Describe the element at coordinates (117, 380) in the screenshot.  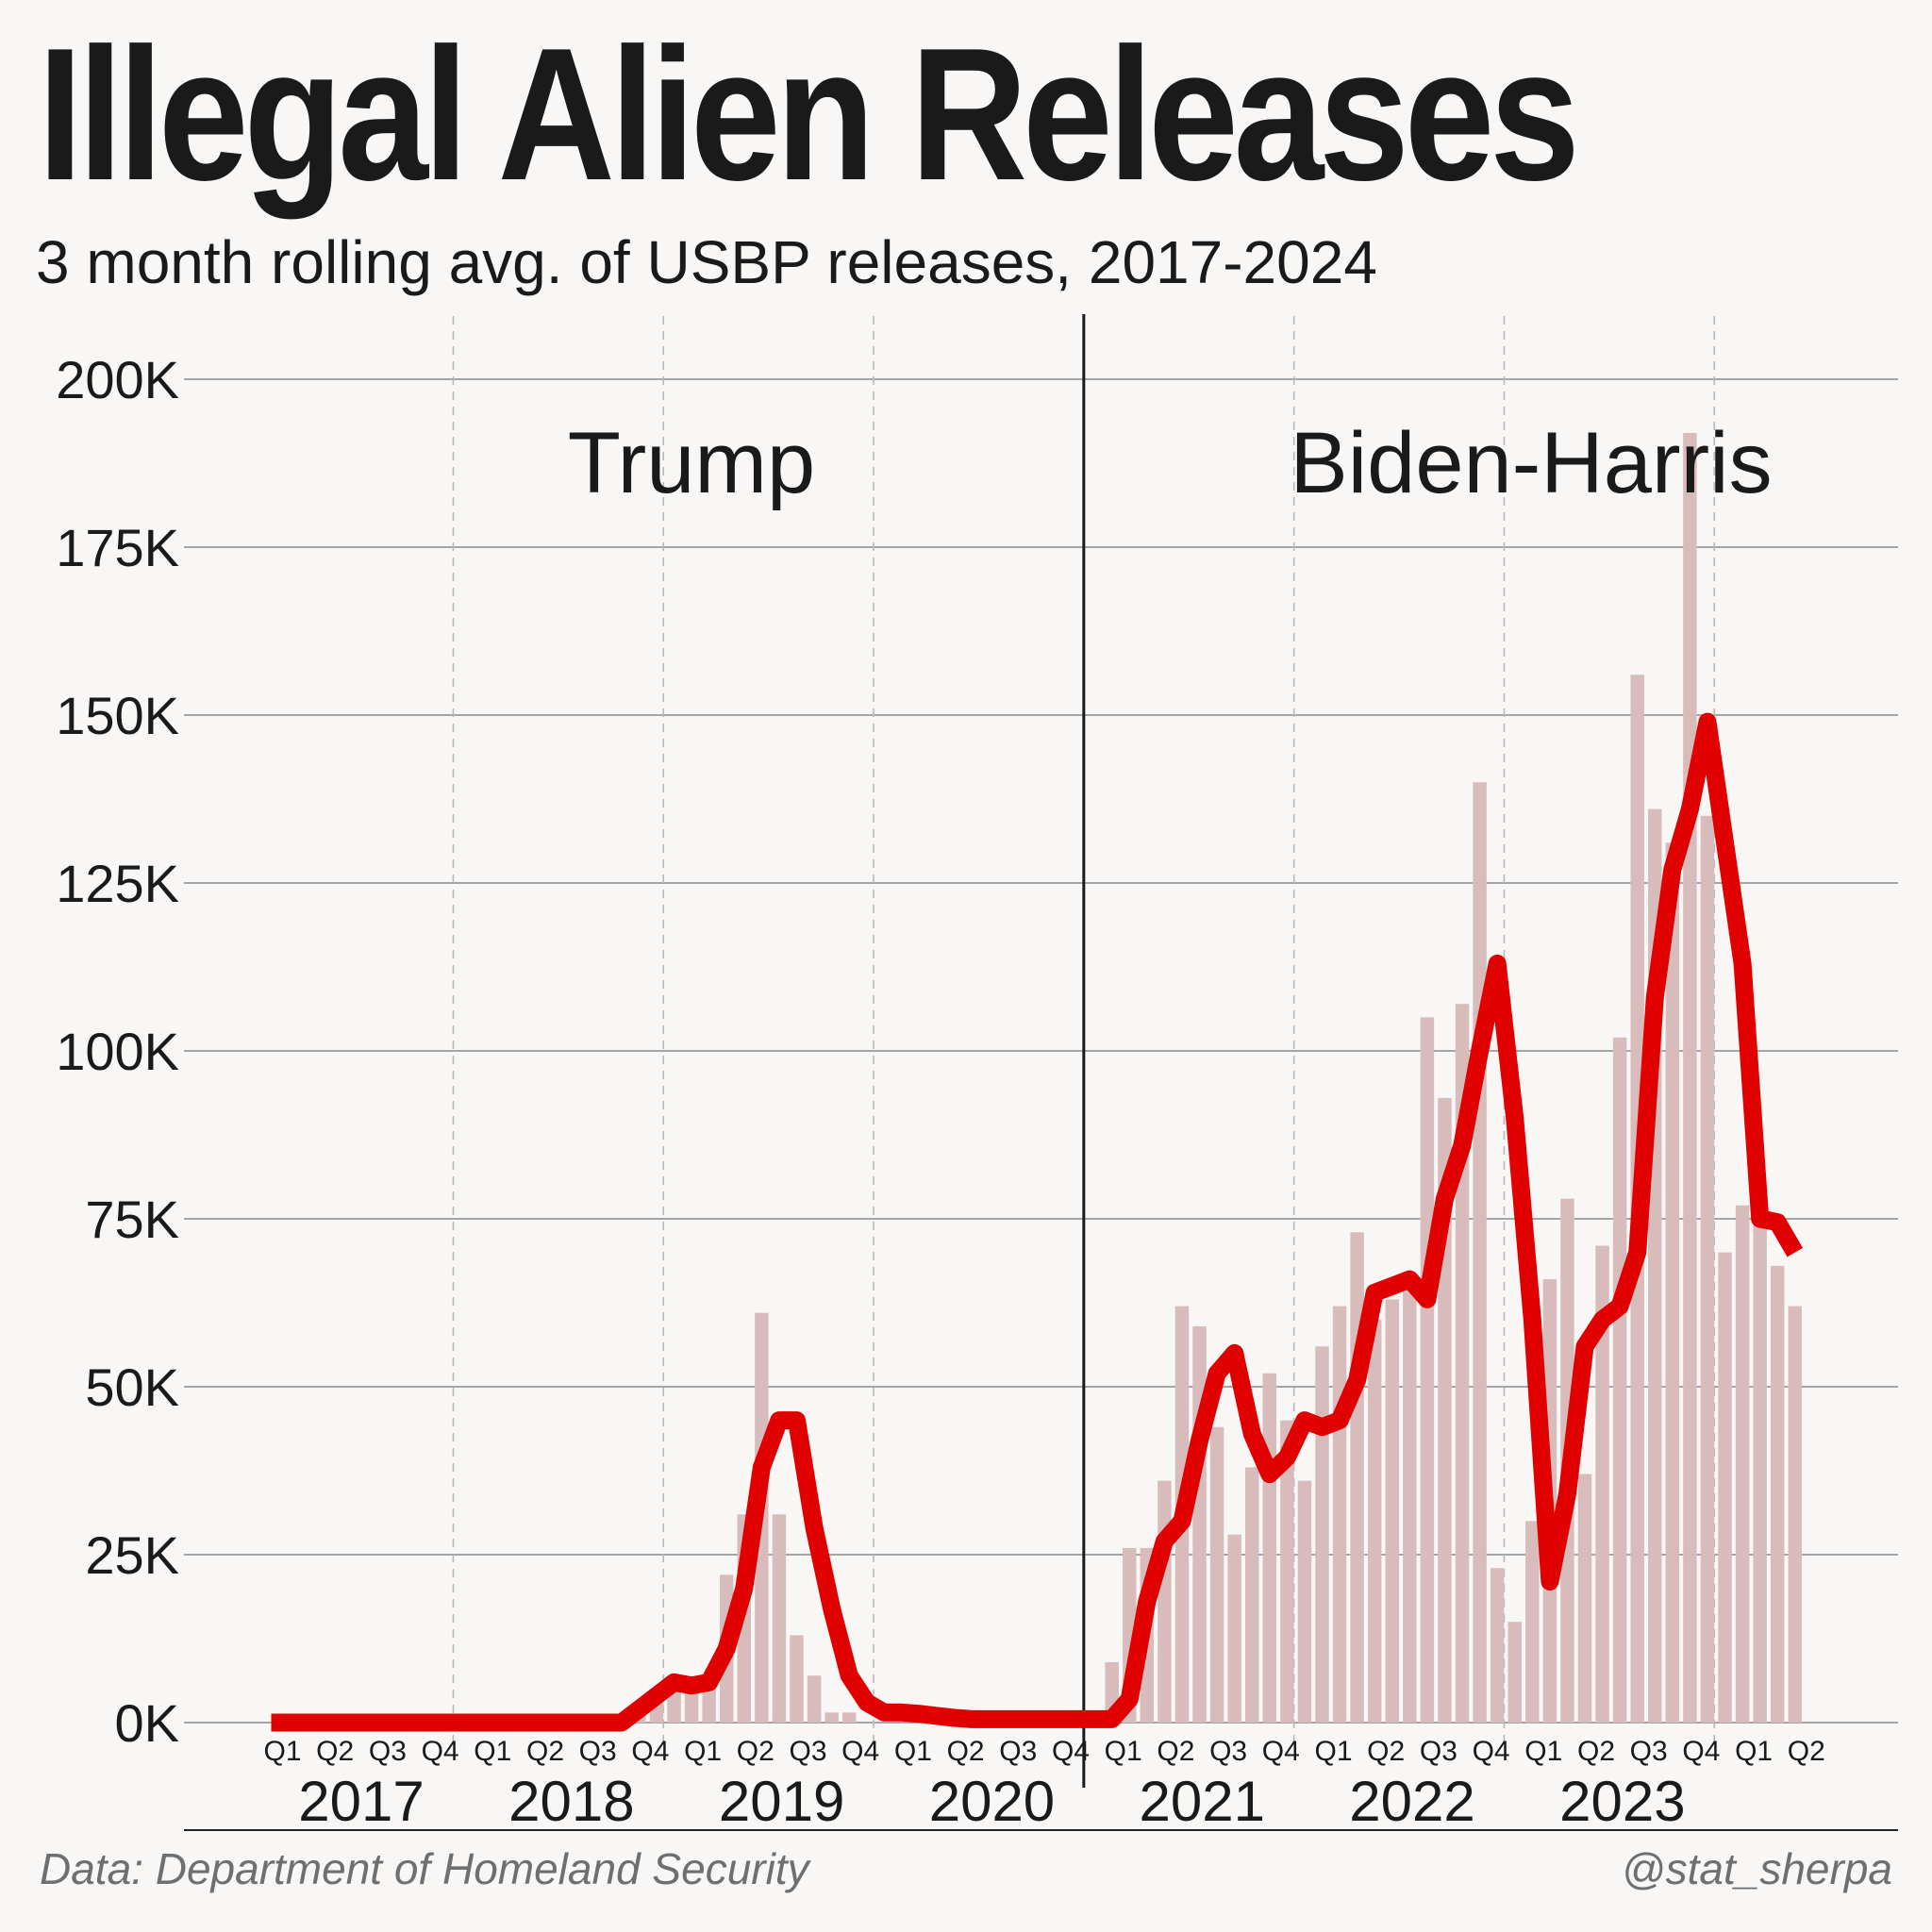
I see `y-tick-label: 200K` at that location.